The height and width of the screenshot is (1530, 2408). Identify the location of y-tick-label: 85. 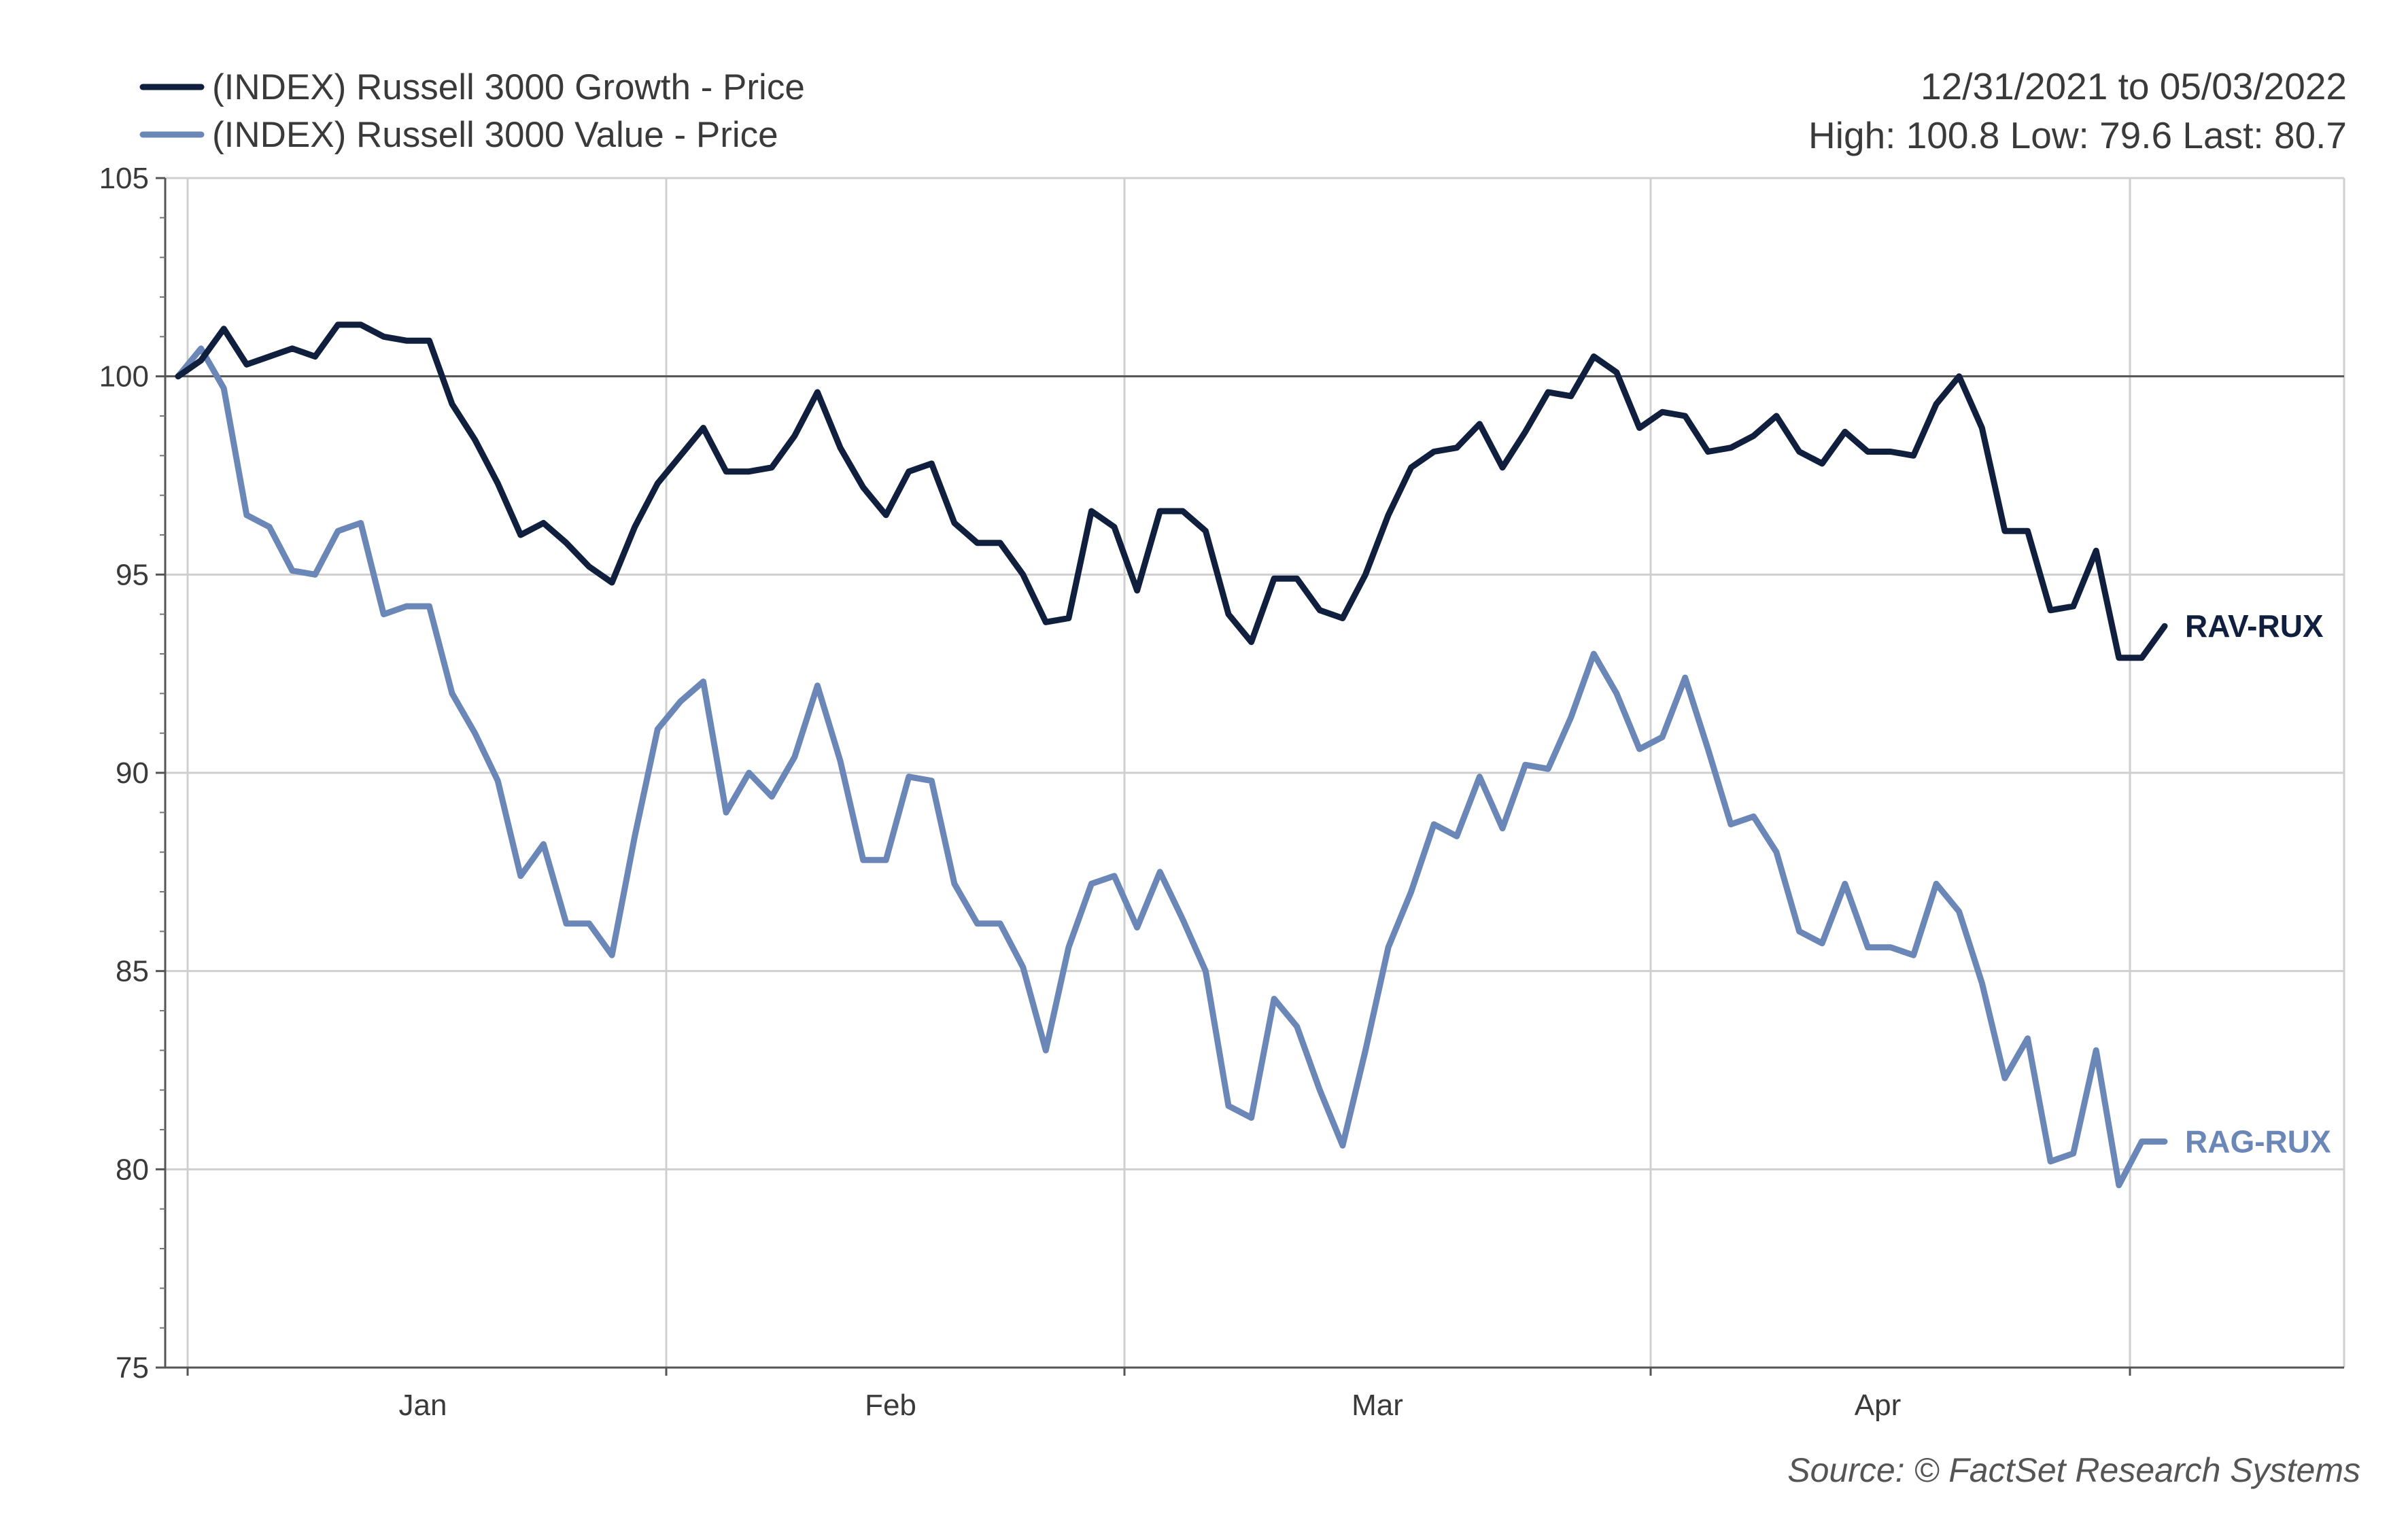
(132, 971).